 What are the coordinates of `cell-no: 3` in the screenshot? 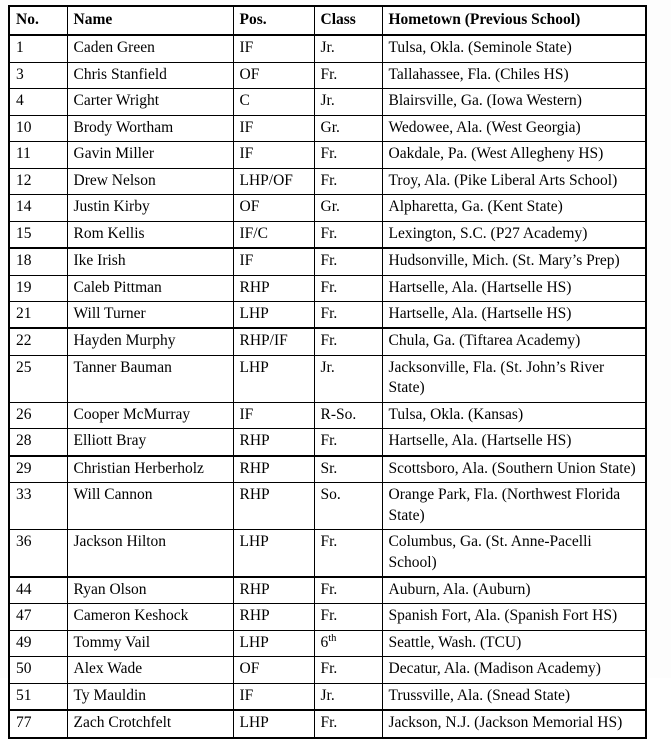 It's located at (38, 75).